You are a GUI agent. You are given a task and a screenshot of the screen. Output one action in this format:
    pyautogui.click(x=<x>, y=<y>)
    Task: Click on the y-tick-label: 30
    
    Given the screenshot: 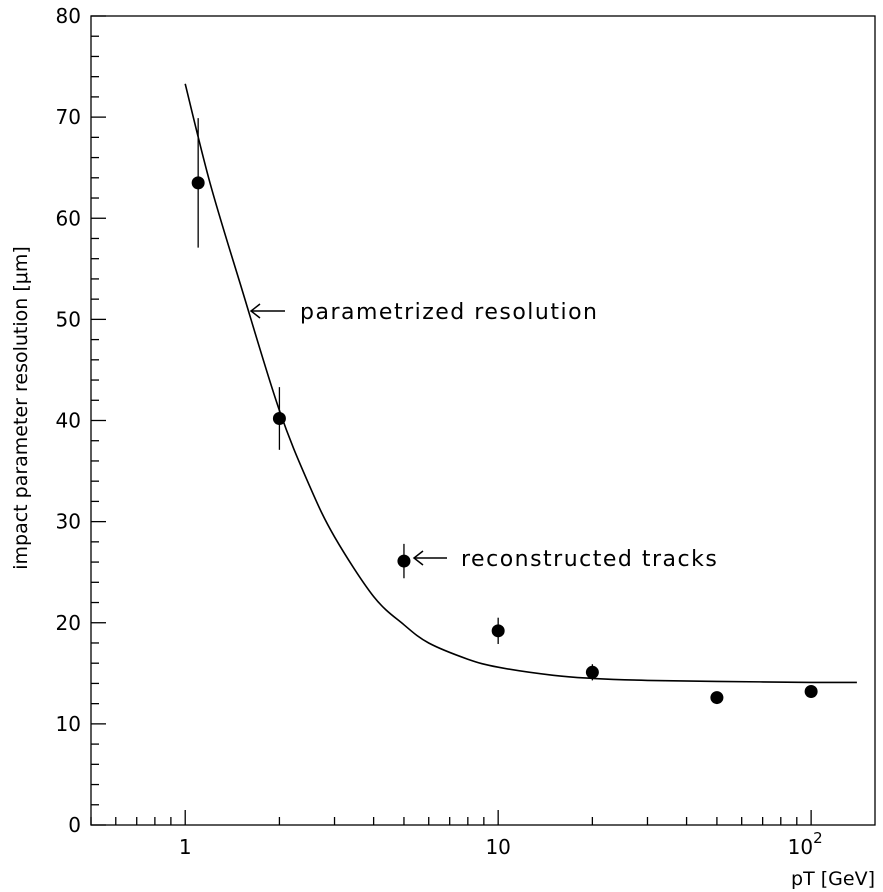 What is the action you would take?
    pyautogui.click(x=68, y=522)
    